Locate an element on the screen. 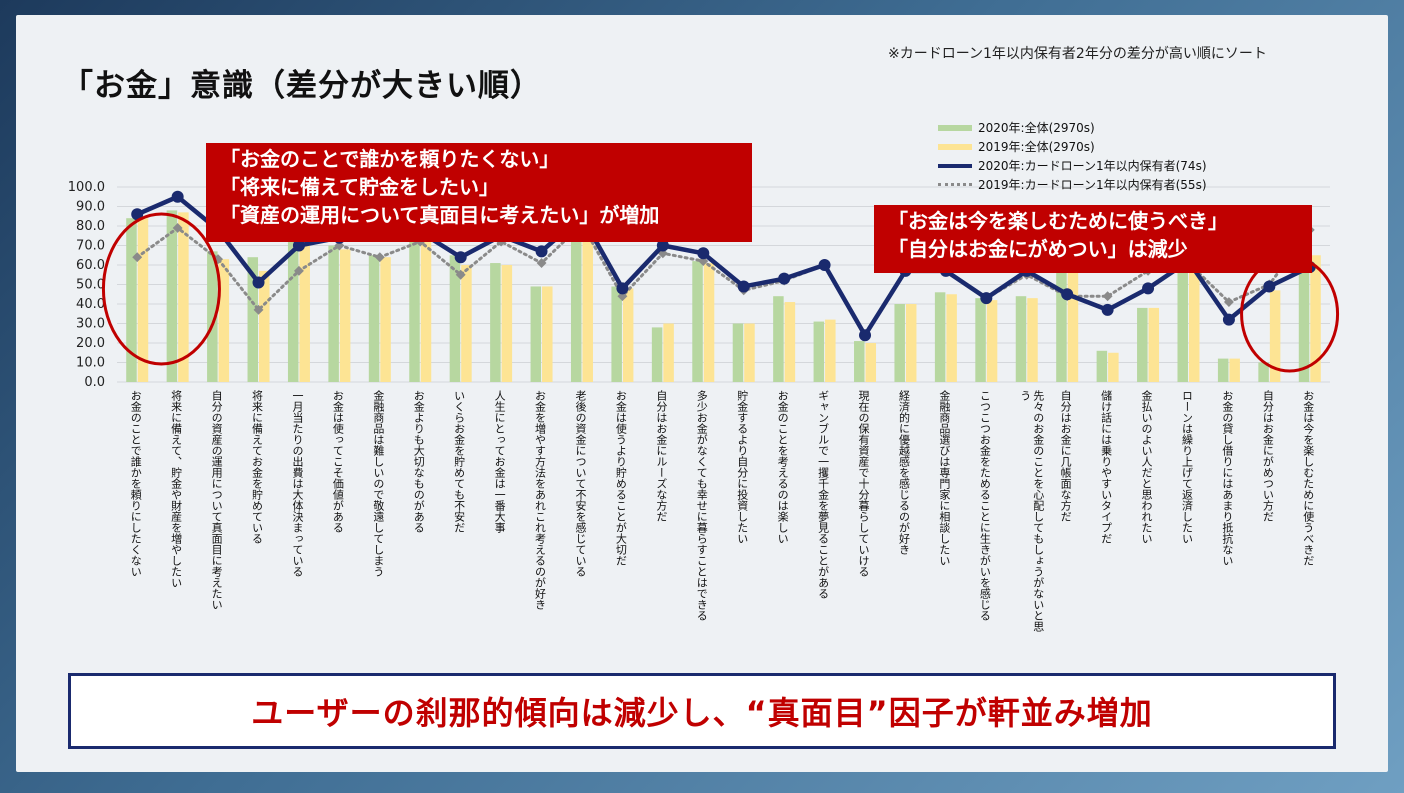 The height and width of the screenshot is (793, 1404). footer-message: ユーザーの刹那的傾向は減少し、“真面目”因子が軒並み増加 is located at coordinates (702, 713).